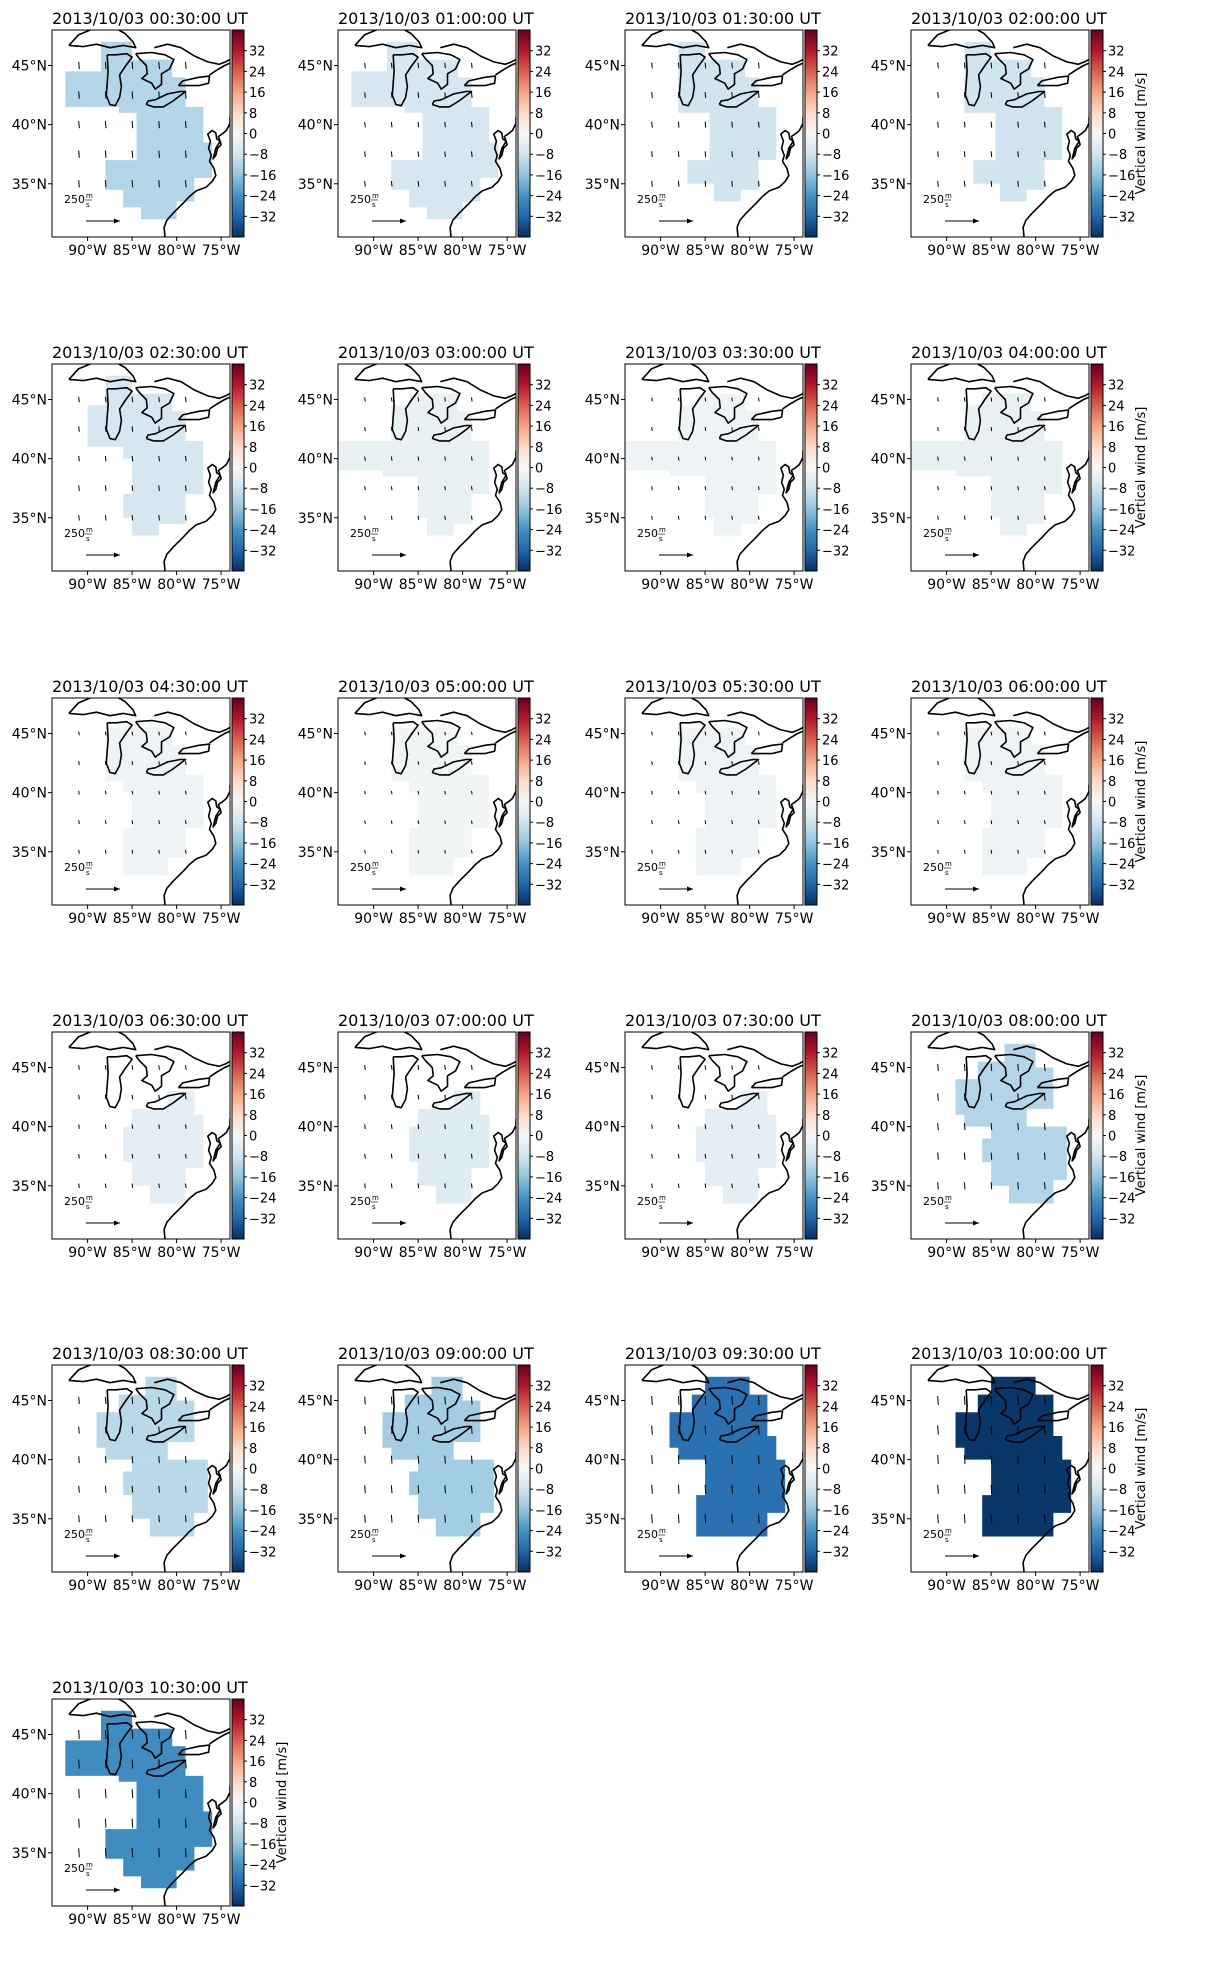 The width and height of the screenshot is (1213, 1970). What do you see at coordinates (262, 1532) in the screenshot?
I see `colorbar-tick-label: −24` at bounding box center [262, 1532].